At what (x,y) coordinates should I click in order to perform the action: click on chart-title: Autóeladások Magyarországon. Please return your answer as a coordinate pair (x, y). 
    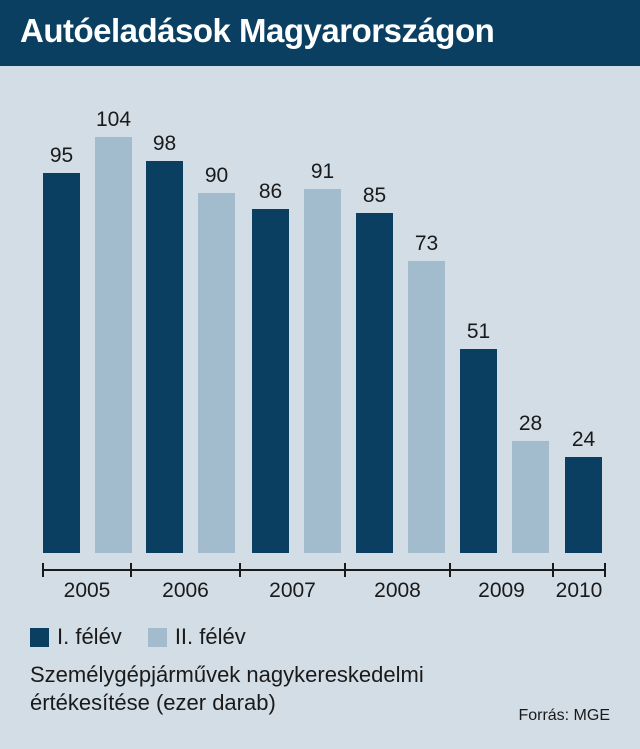
    Looking at the image, I should click on (257, 30).